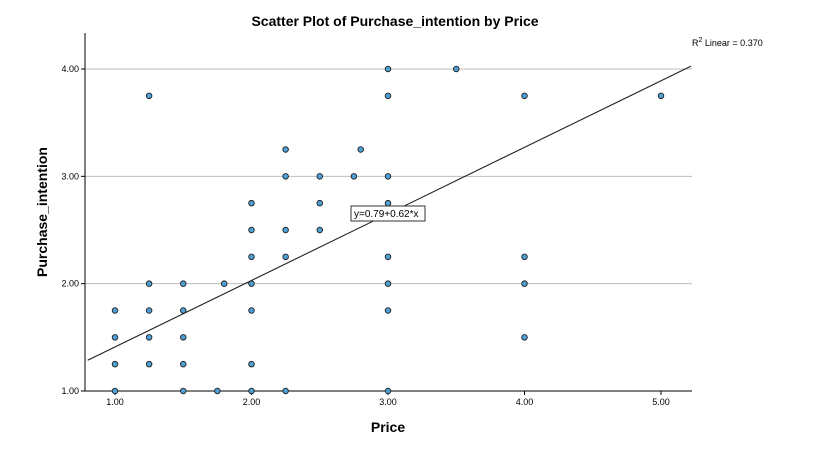  I want to click on r-squared-prefix: R, so click(695, 43).